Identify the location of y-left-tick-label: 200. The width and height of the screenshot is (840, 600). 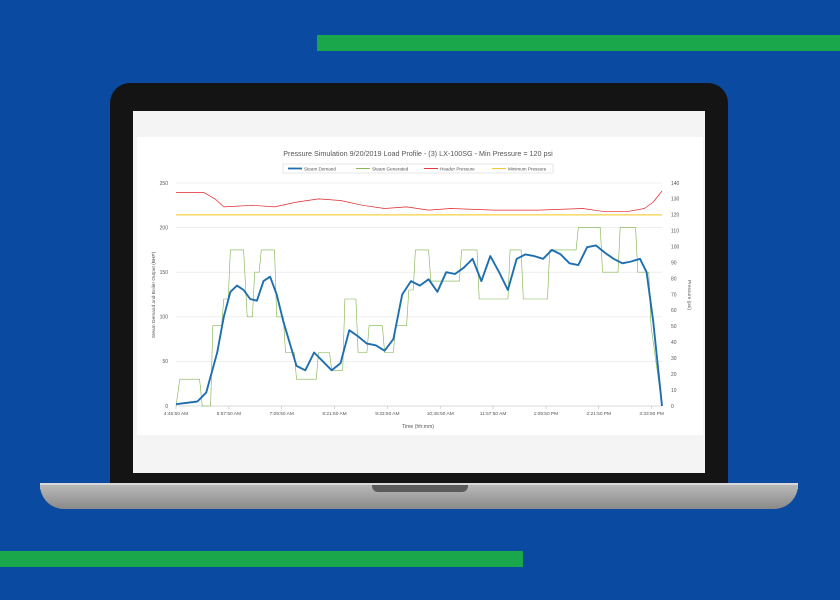
(164, 228).